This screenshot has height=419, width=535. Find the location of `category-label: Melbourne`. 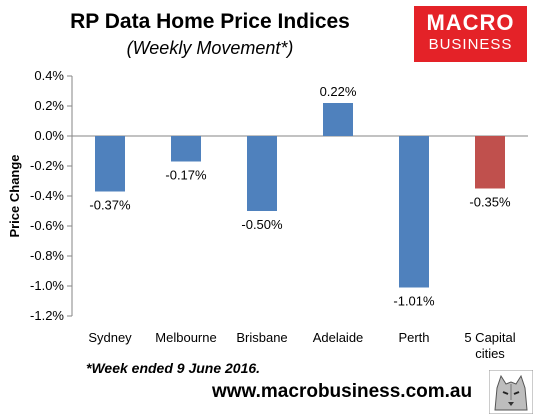

category-label: Melbourne is located at coordinates (185, 337).